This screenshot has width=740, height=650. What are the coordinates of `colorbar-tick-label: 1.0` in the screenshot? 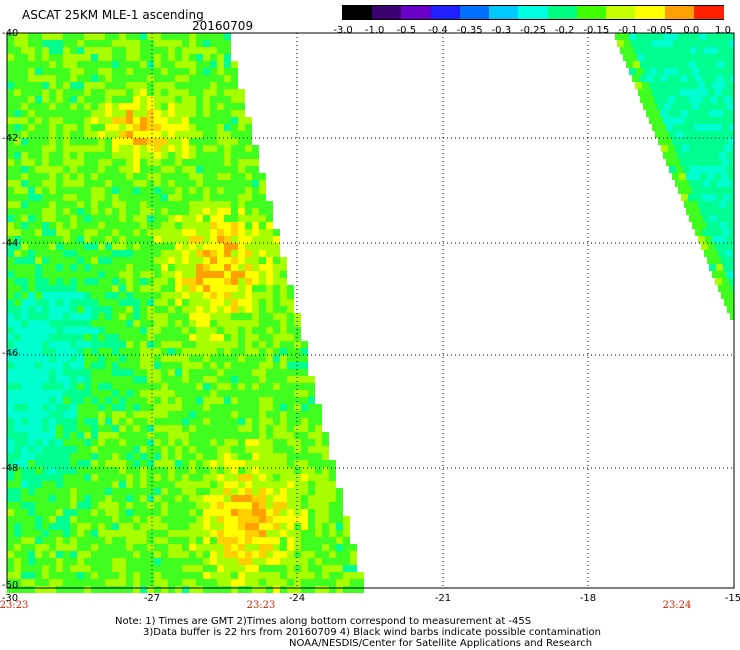 It's located at (723, 30).